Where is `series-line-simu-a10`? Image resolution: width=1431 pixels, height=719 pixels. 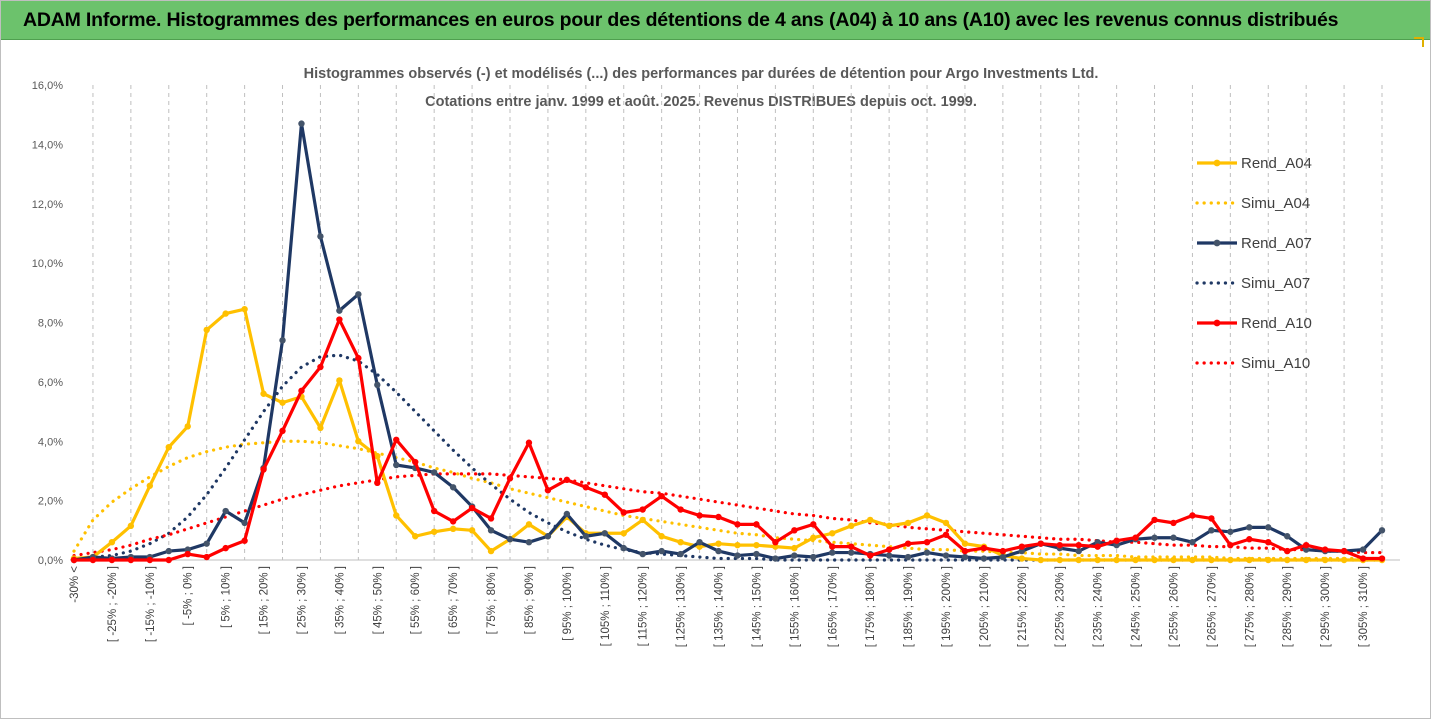 series-line-simu-a10 is located at coordinates (728, 515).